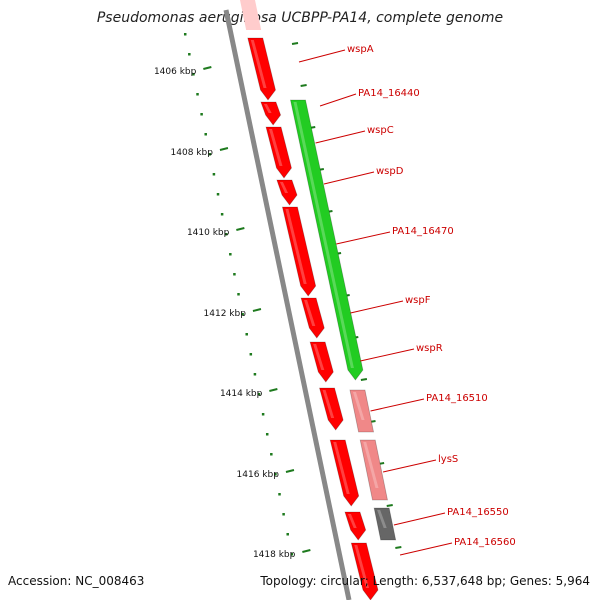 The width and height of the screenshot is (600, 600). I want to click on reverse-strand-genes, so click(343, 320).